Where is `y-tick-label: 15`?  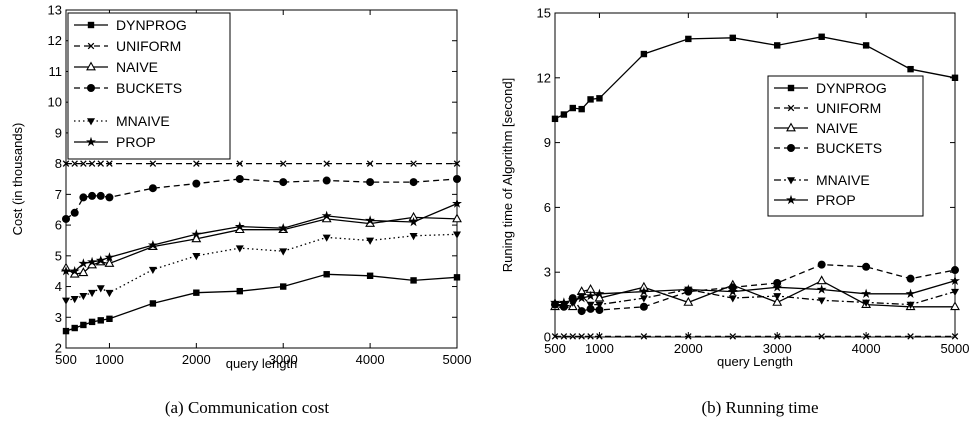
y-tick-label: 15 is located at coordinates (544, 13).